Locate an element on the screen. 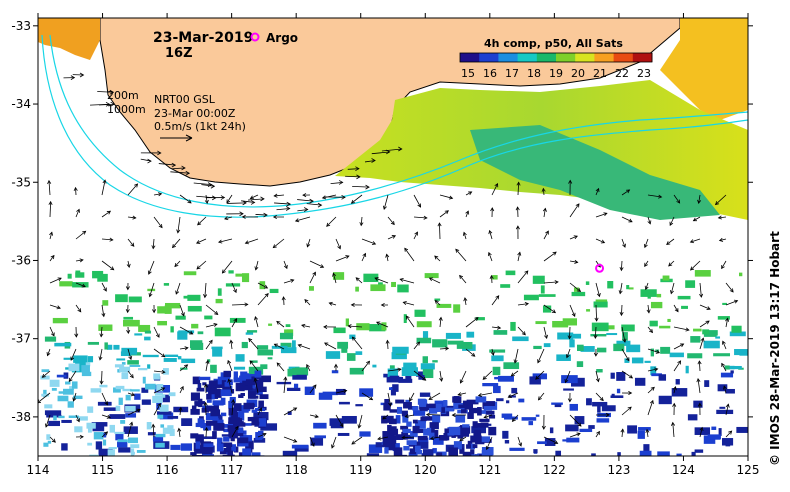  date-label: 23-Mar-2019 is located at coordinates (203, 38).